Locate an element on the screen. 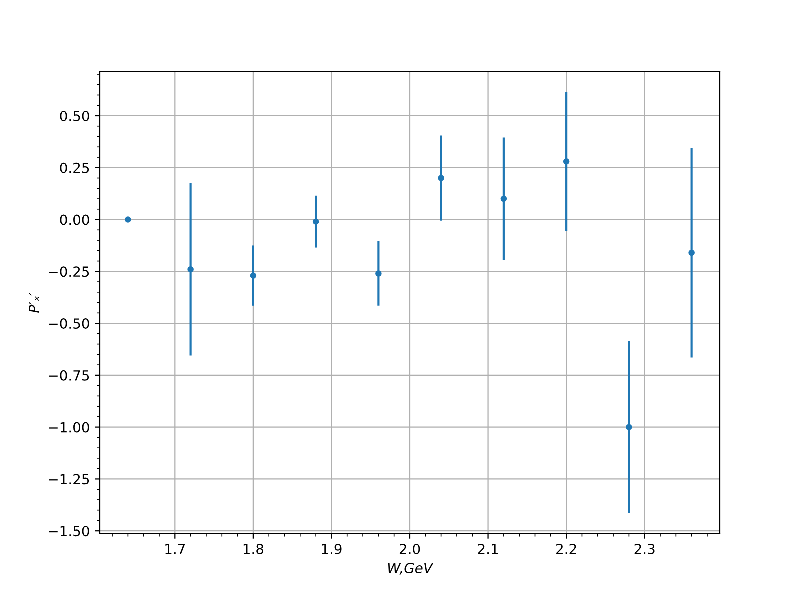 The image size is (800, 600). x-tick-label: 2.3 is located at coordinates (644, 549).